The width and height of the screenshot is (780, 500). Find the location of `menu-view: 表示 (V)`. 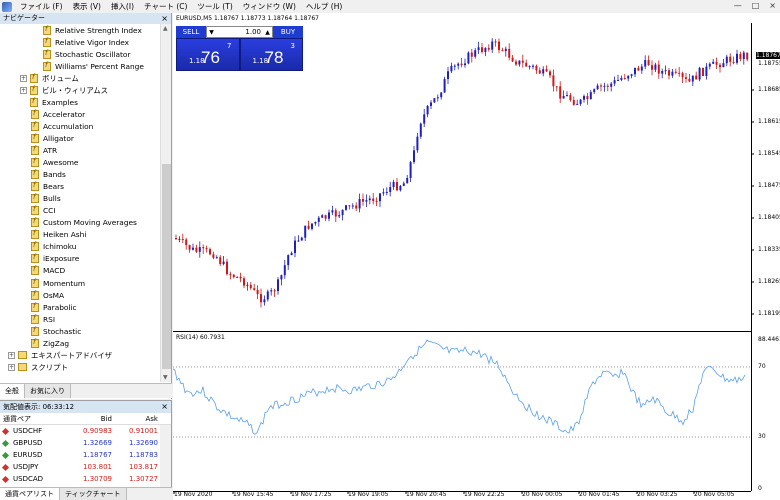

menu-view: 表示 (V) is located at coordinates (86, 6).